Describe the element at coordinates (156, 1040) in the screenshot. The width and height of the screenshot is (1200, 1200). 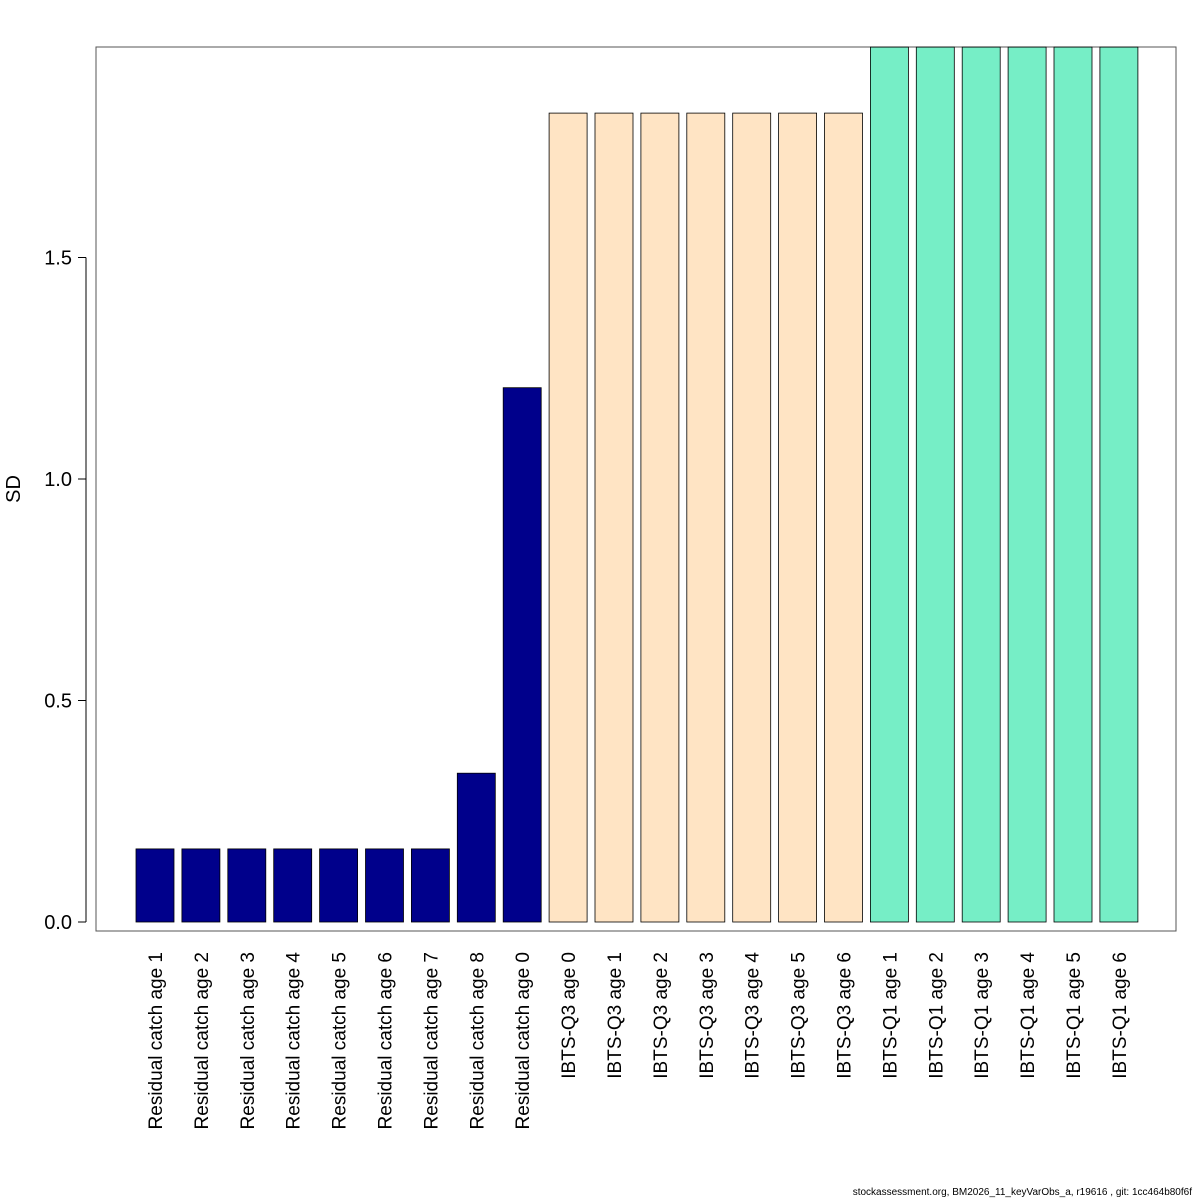
I see `x-tick-label: Residual catch age 1` at that location.